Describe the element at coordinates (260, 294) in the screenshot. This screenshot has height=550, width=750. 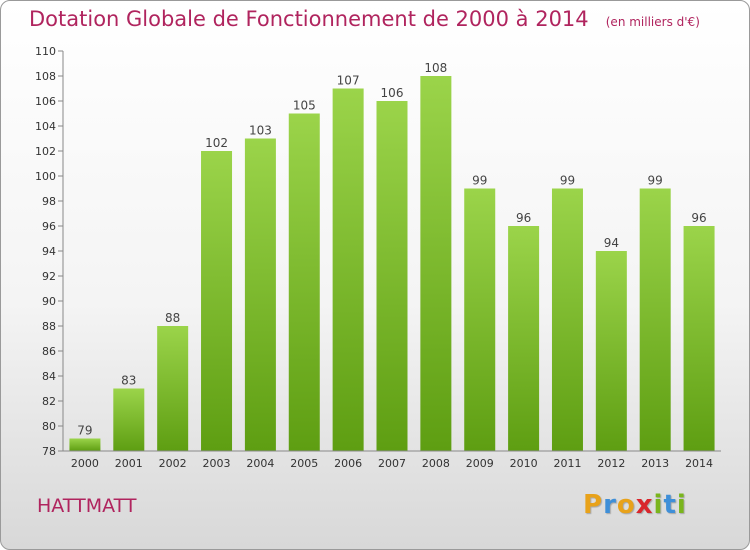
I see `bar-2004` at that location.